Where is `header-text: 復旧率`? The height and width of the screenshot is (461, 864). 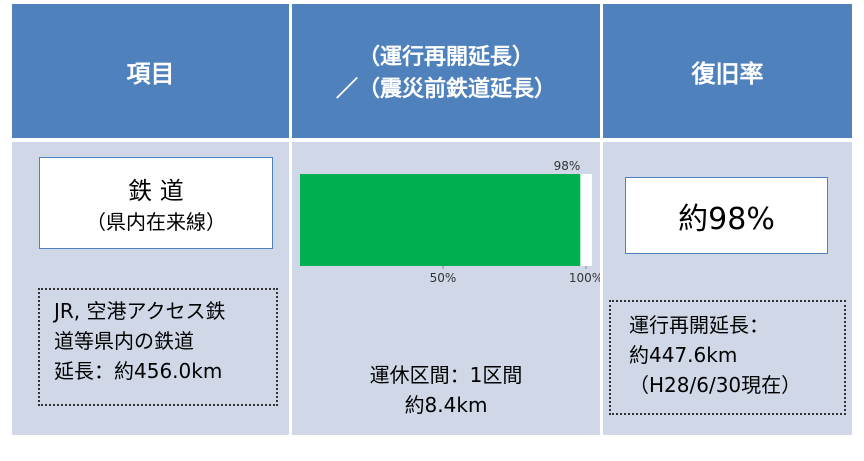
header-text: 復旧率 is located at coordinates (727, 73).